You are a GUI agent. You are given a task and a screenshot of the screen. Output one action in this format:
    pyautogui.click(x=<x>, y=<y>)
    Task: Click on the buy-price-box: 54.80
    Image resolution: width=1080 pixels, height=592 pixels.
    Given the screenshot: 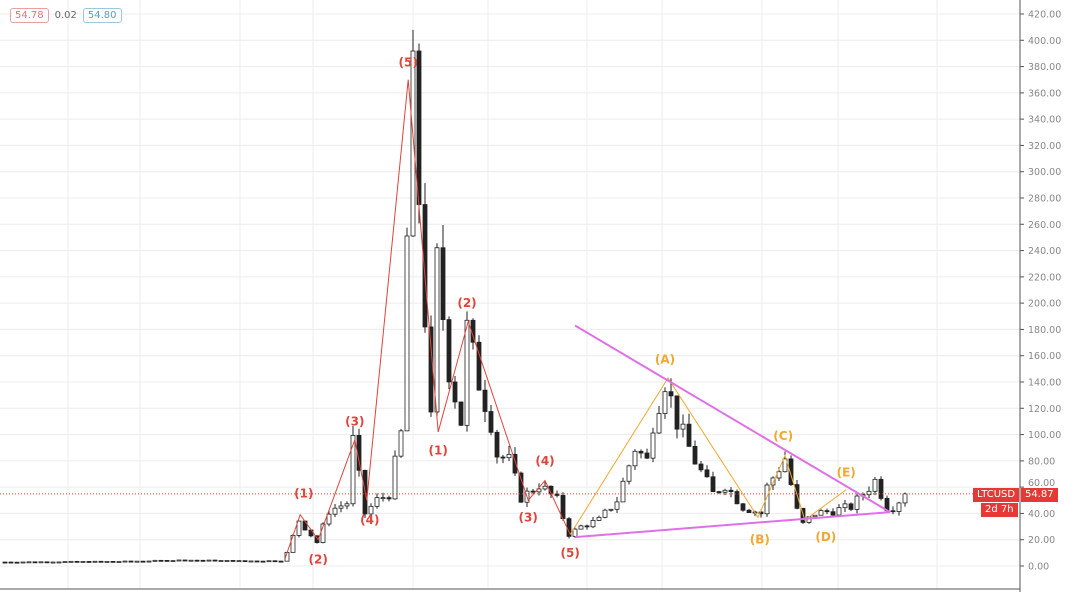 What is the action you would take?
    pyautogui.click(x=102, y=15)
    